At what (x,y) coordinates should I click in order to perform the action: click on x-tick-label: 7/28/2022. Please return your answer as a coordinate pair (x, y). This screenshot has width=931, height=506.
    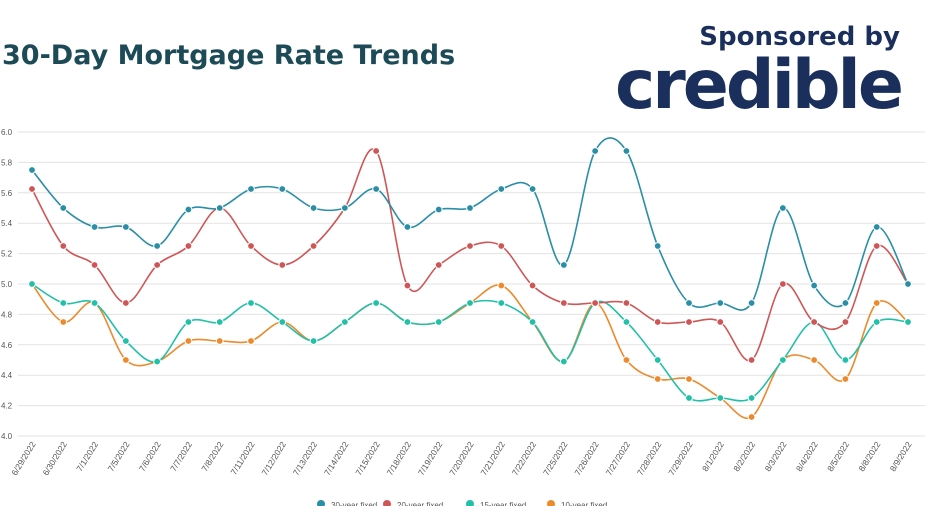
    Looking at the image, I should click on (649, 459).